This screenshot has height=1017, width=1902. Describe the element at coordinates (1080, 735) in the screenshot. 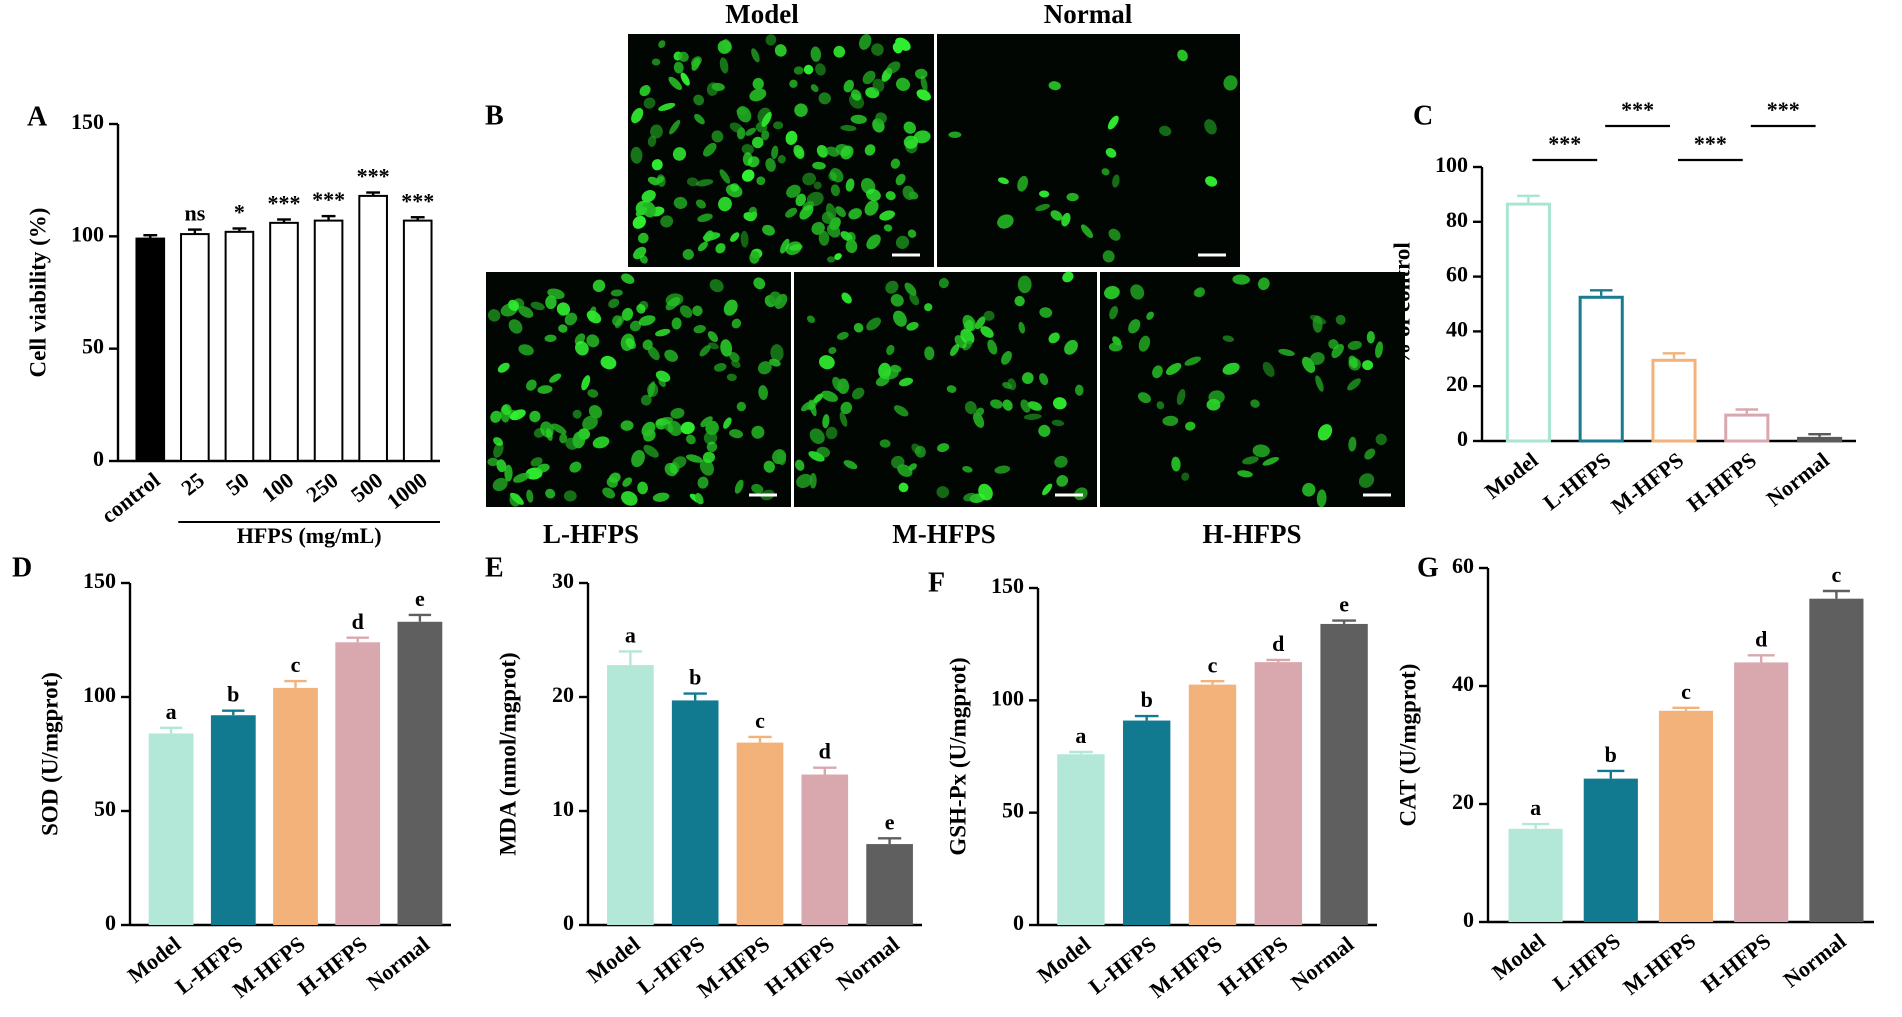

I see `annotation: a` at that location.